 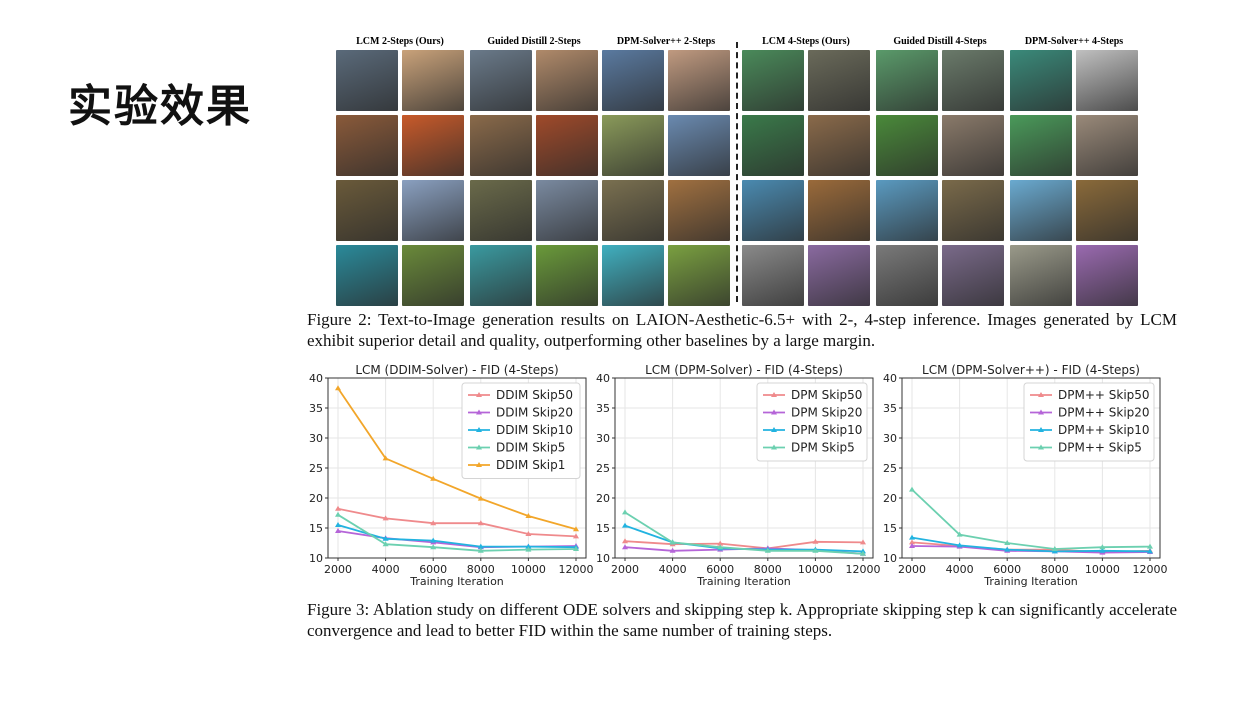 What do you see at coordinates (823, 448) in the screenshot?
I see `legend-label: DPM Skip5` at bounding box center [823, 448].